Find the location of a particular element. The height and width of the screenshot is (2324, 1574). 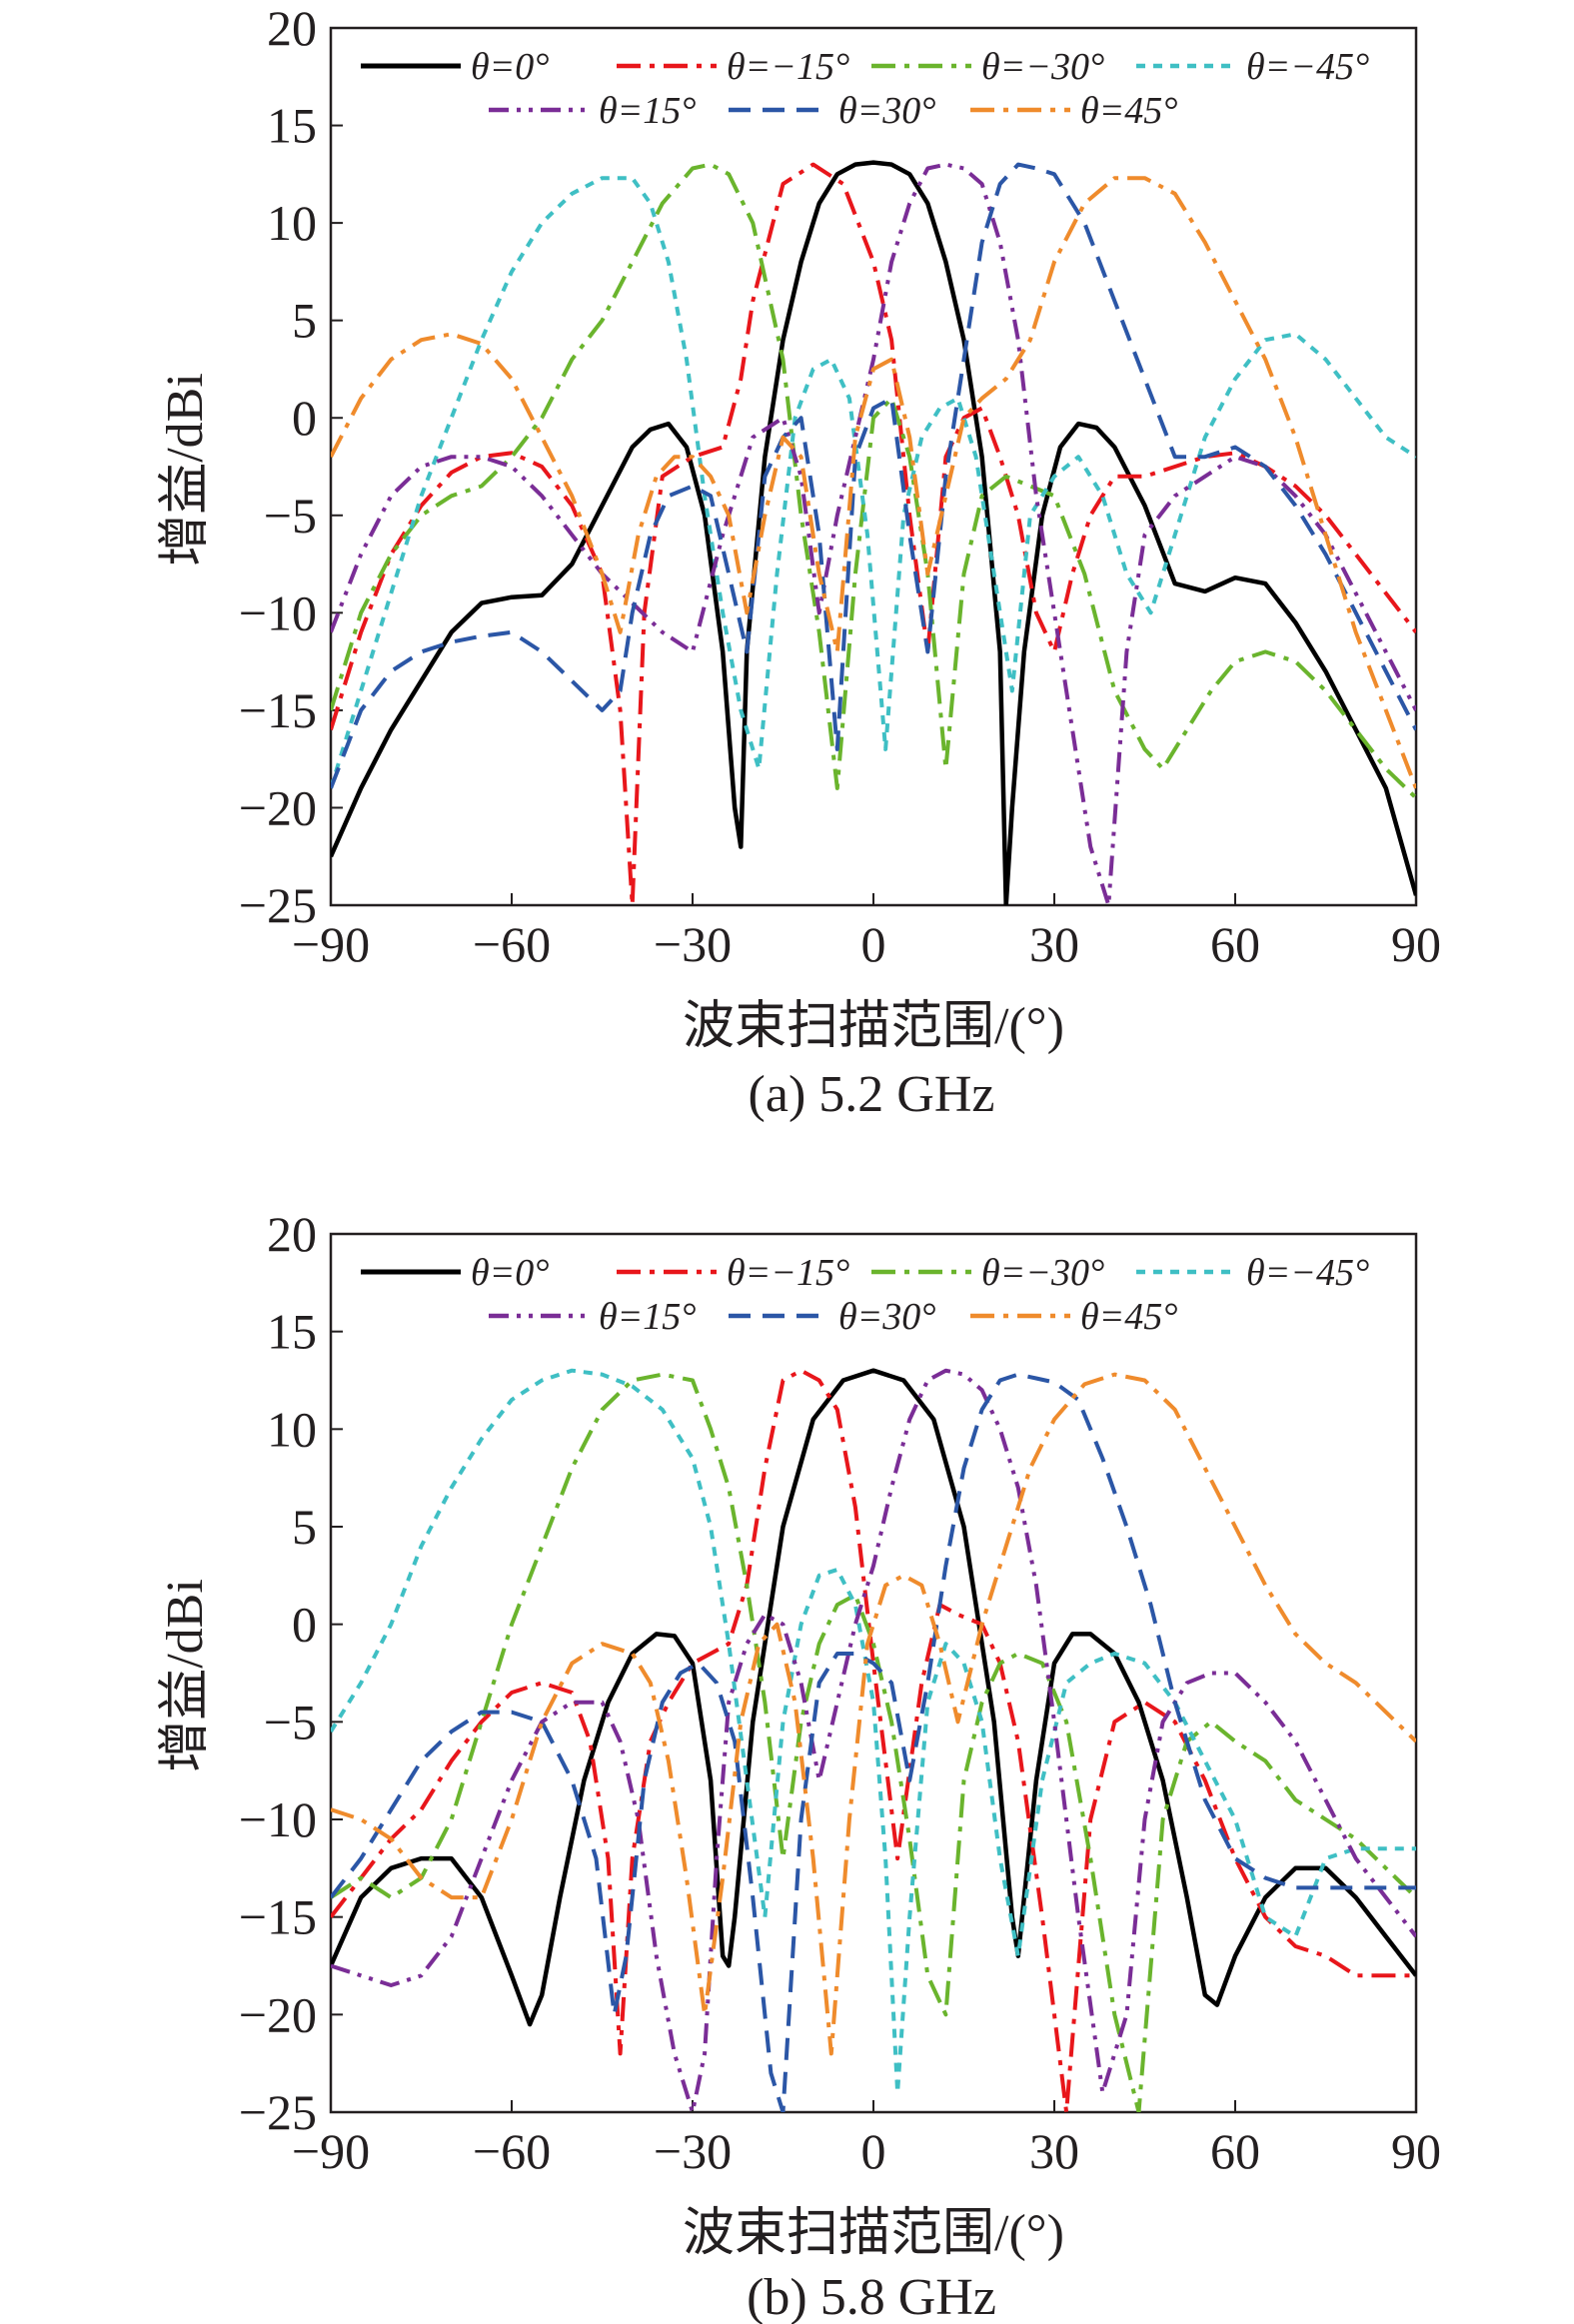

caption-b: (b) 5.8 GHz is located at coordinates (871, 2296).